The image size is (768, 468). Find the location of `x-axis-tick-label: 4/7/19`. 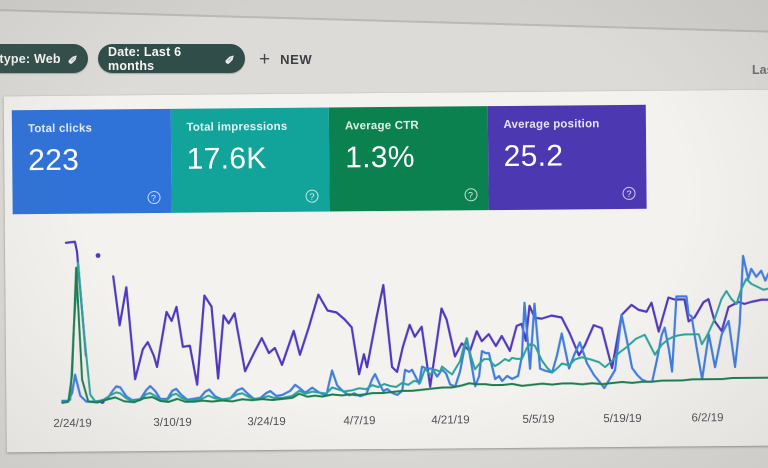

x-axis-tick-label: 4/7/19 is located at coordinates (359, 421).